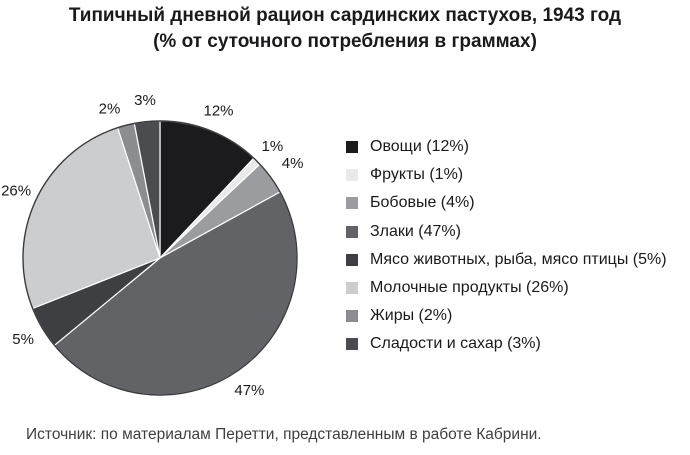  I want to click on legend-item-0: Овощи (12%), so click(506, 147).